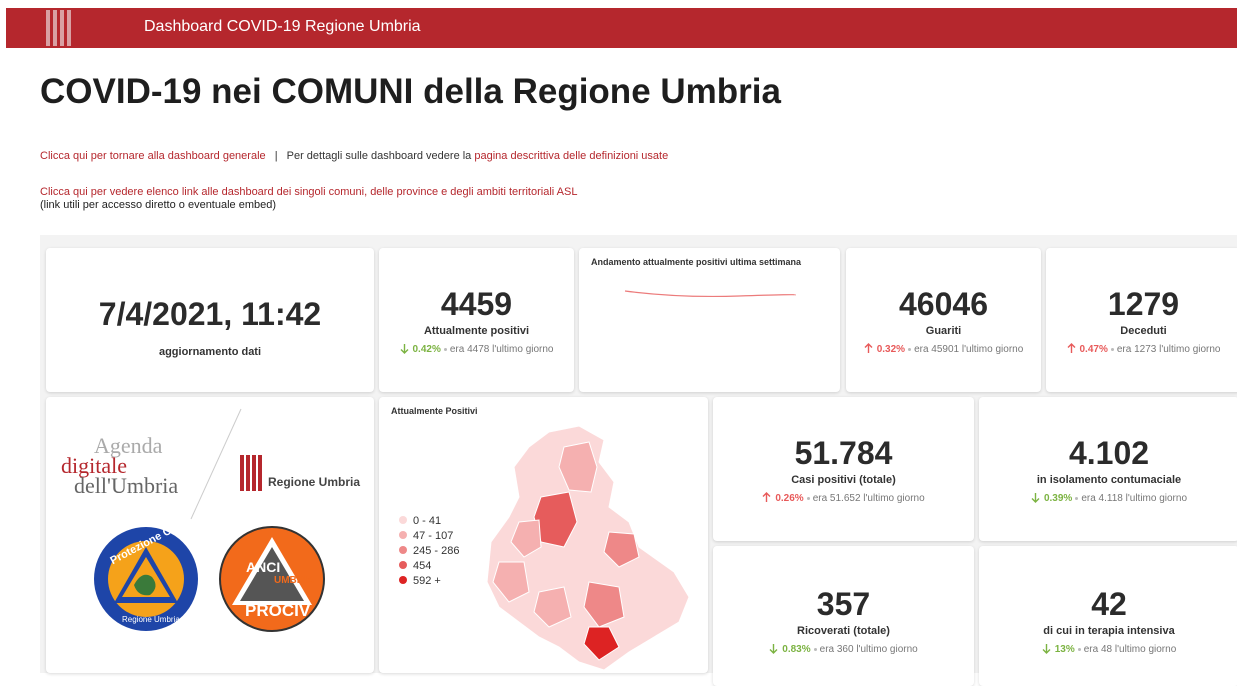  I want to click on legend-item: 47 - 107, so click(426, 536).